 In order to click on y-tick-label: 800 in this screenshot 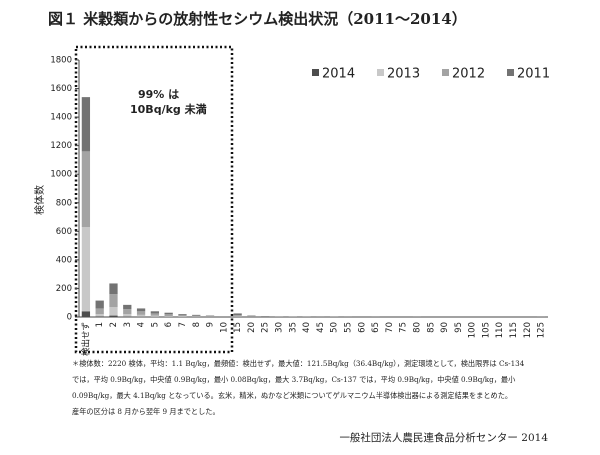, I will do `click(64, 203)`.